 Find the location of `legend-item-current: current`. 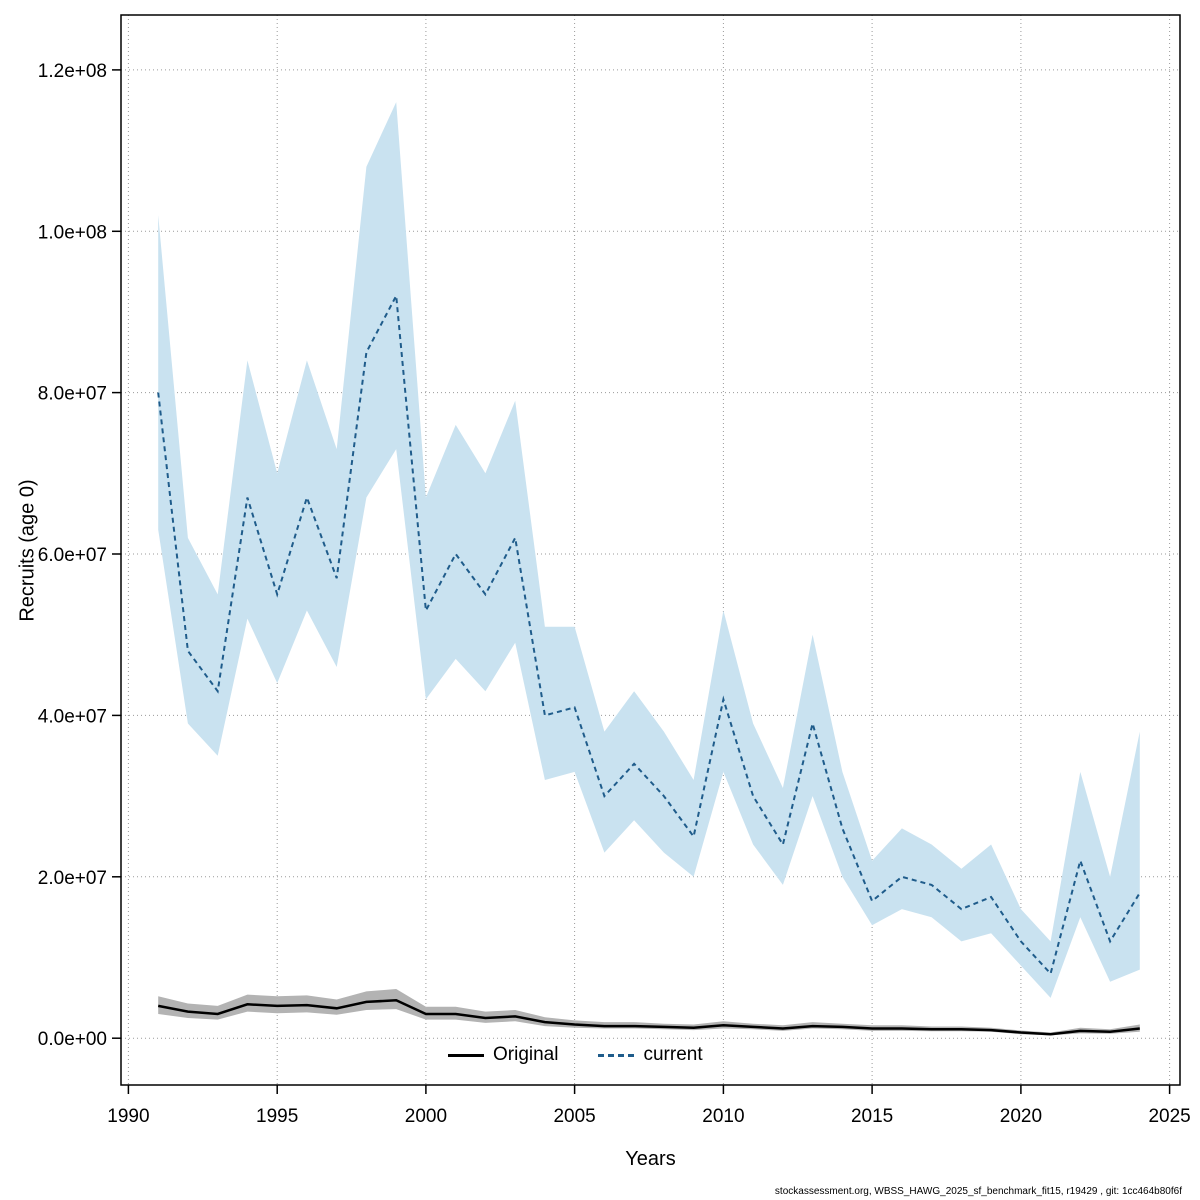

legend-item-current: current is located at coordinates (650, 1055).